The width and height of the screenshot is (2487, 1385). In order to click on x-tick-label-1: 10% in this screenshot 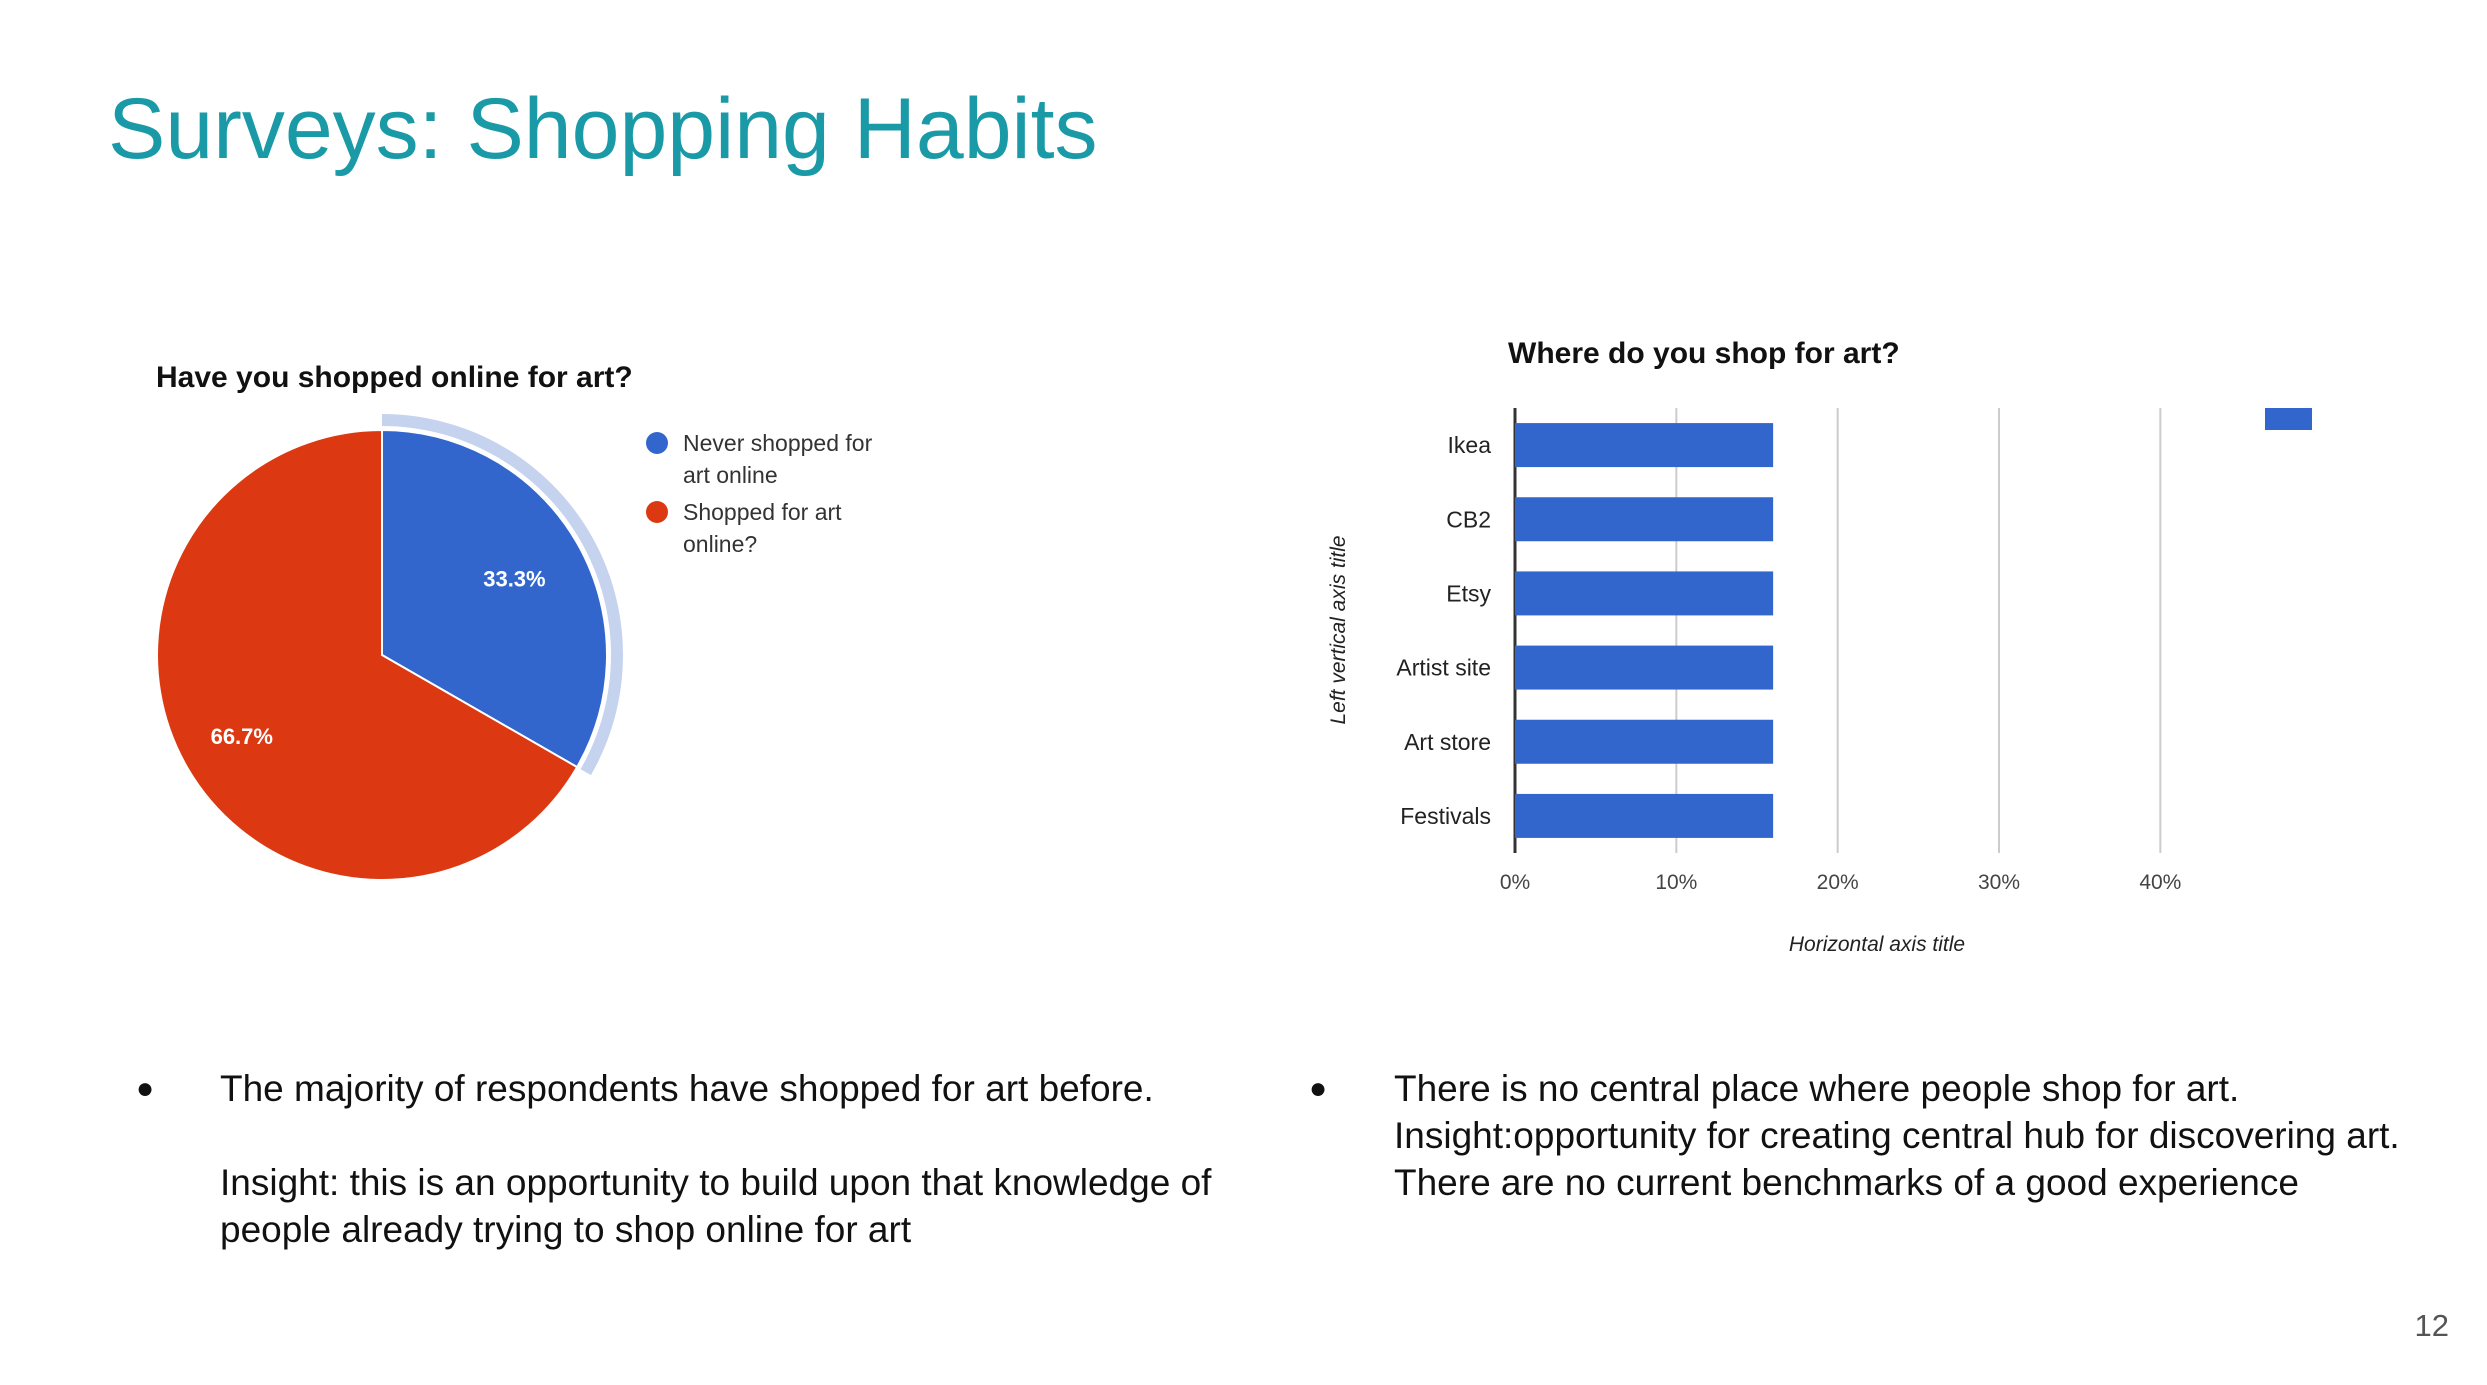, I will do `click(1676, 882)`.